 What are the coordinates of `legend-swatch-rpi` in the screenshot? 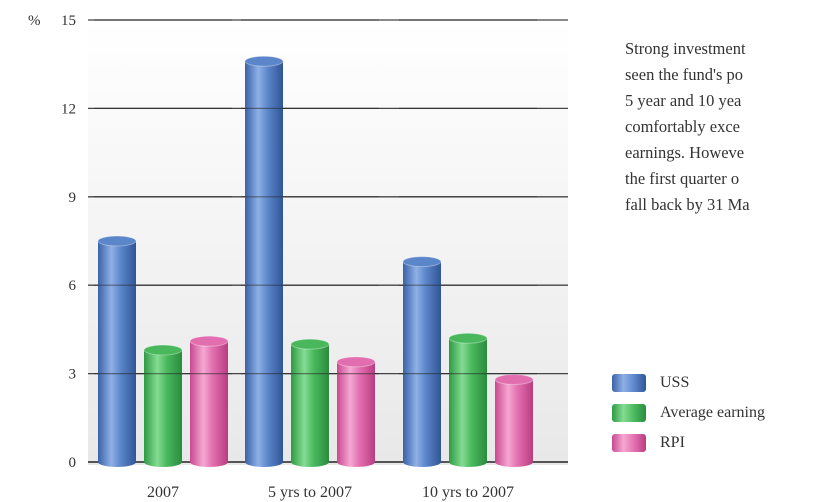 It's located at (629, 443).